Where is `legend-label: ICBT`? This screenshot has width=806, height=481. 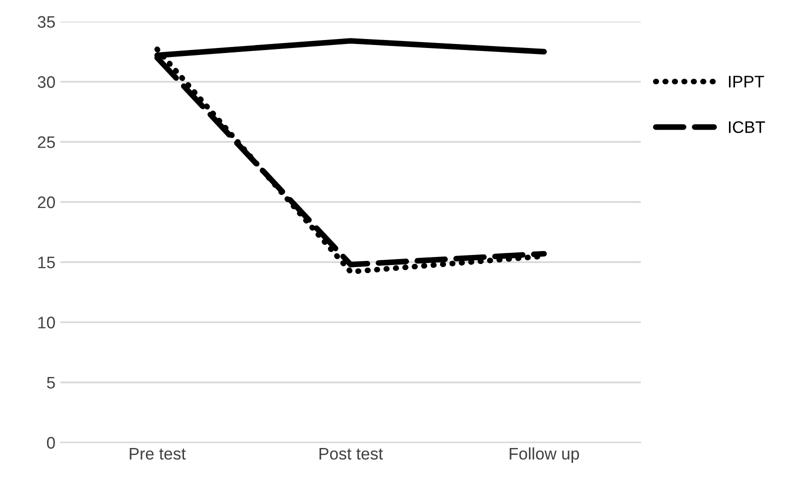 legend-label: ICBT is located at coordinates (747, 127).